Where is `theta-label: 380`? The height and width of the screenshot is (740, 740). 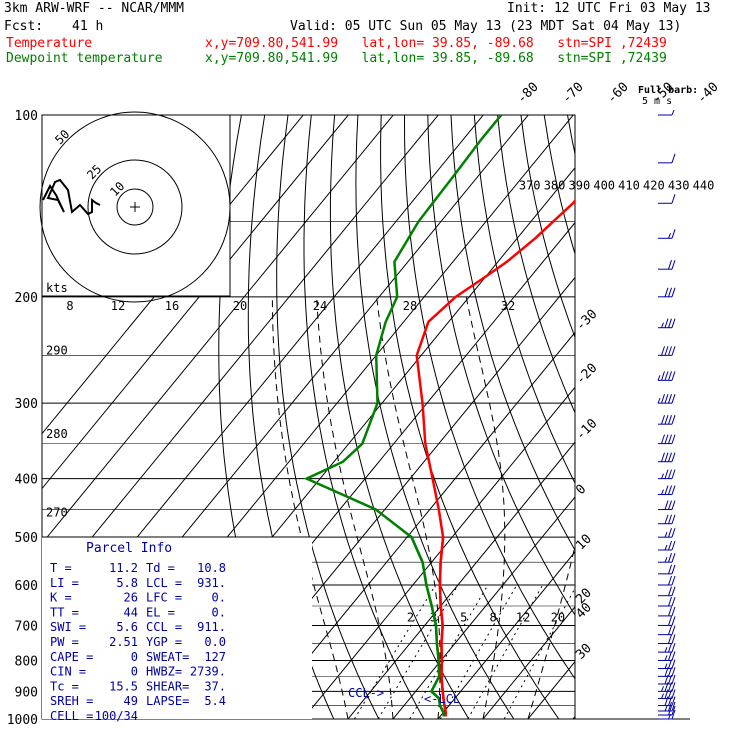 theta-label: 380 is located at coordinates (555, 186).